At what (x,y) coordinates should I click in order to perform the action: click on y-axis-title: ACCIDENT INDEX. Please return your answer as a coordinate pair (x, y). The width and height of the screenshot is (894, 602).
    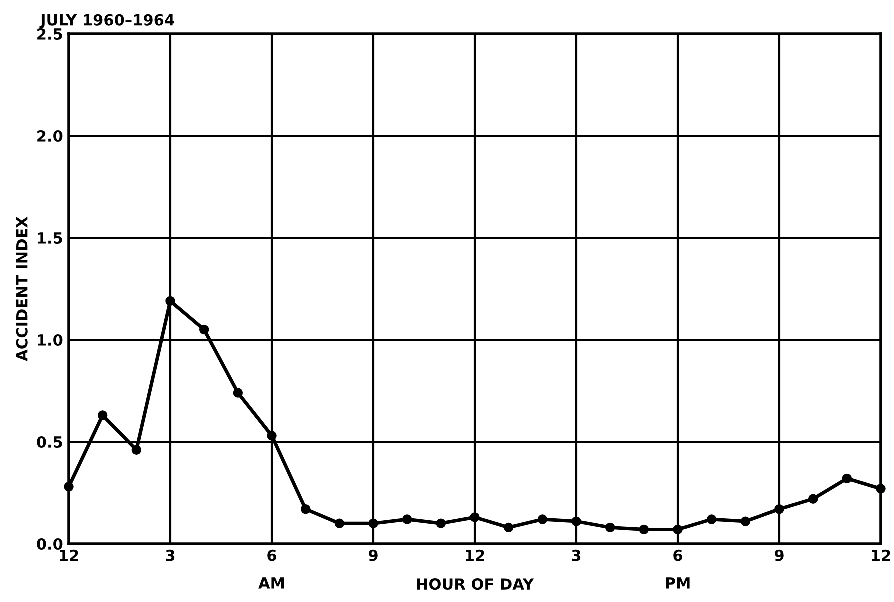
    Looking at the image, I should click on (22, 289).